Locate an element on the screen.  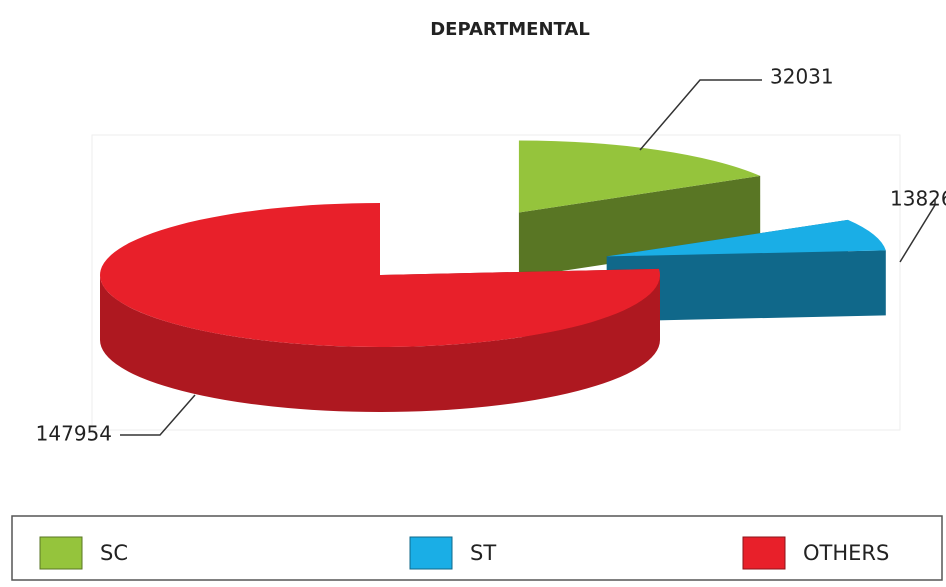
data-label: 147954 is located at coordinates (74, 434).